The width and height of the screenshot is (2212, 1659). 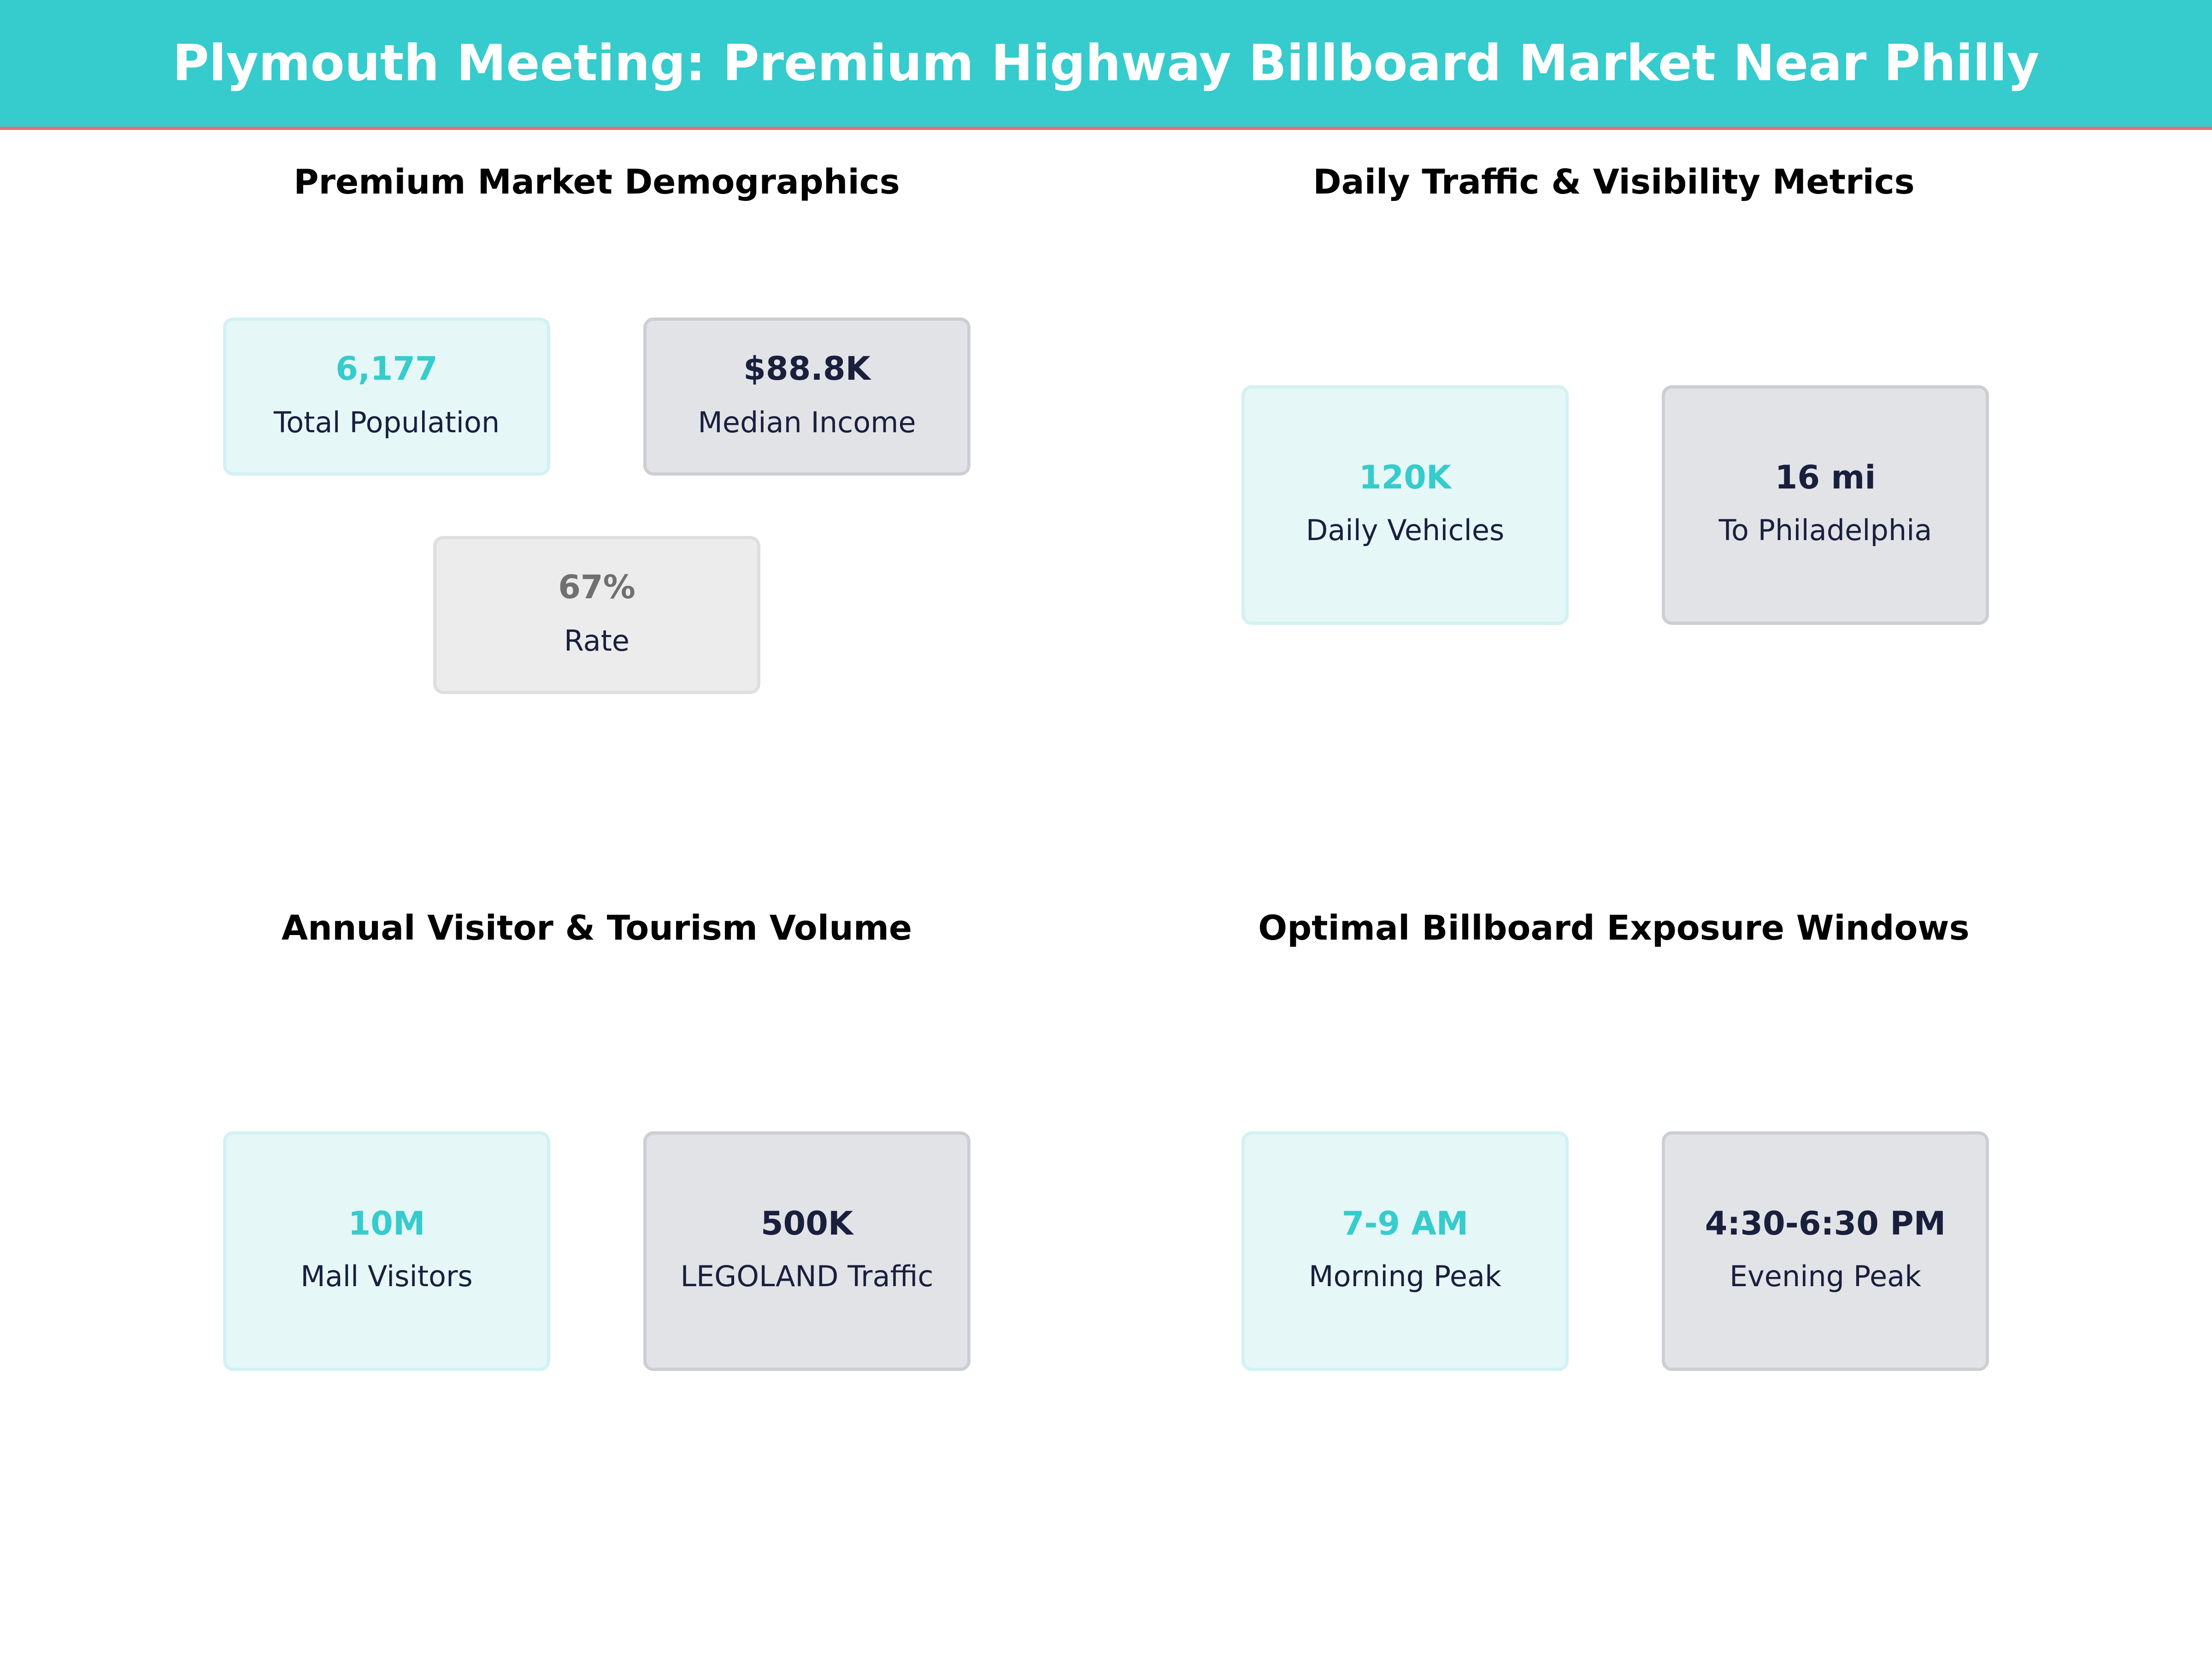 I want to click on stat-value: $88.8K, so click(x=807, y=369).